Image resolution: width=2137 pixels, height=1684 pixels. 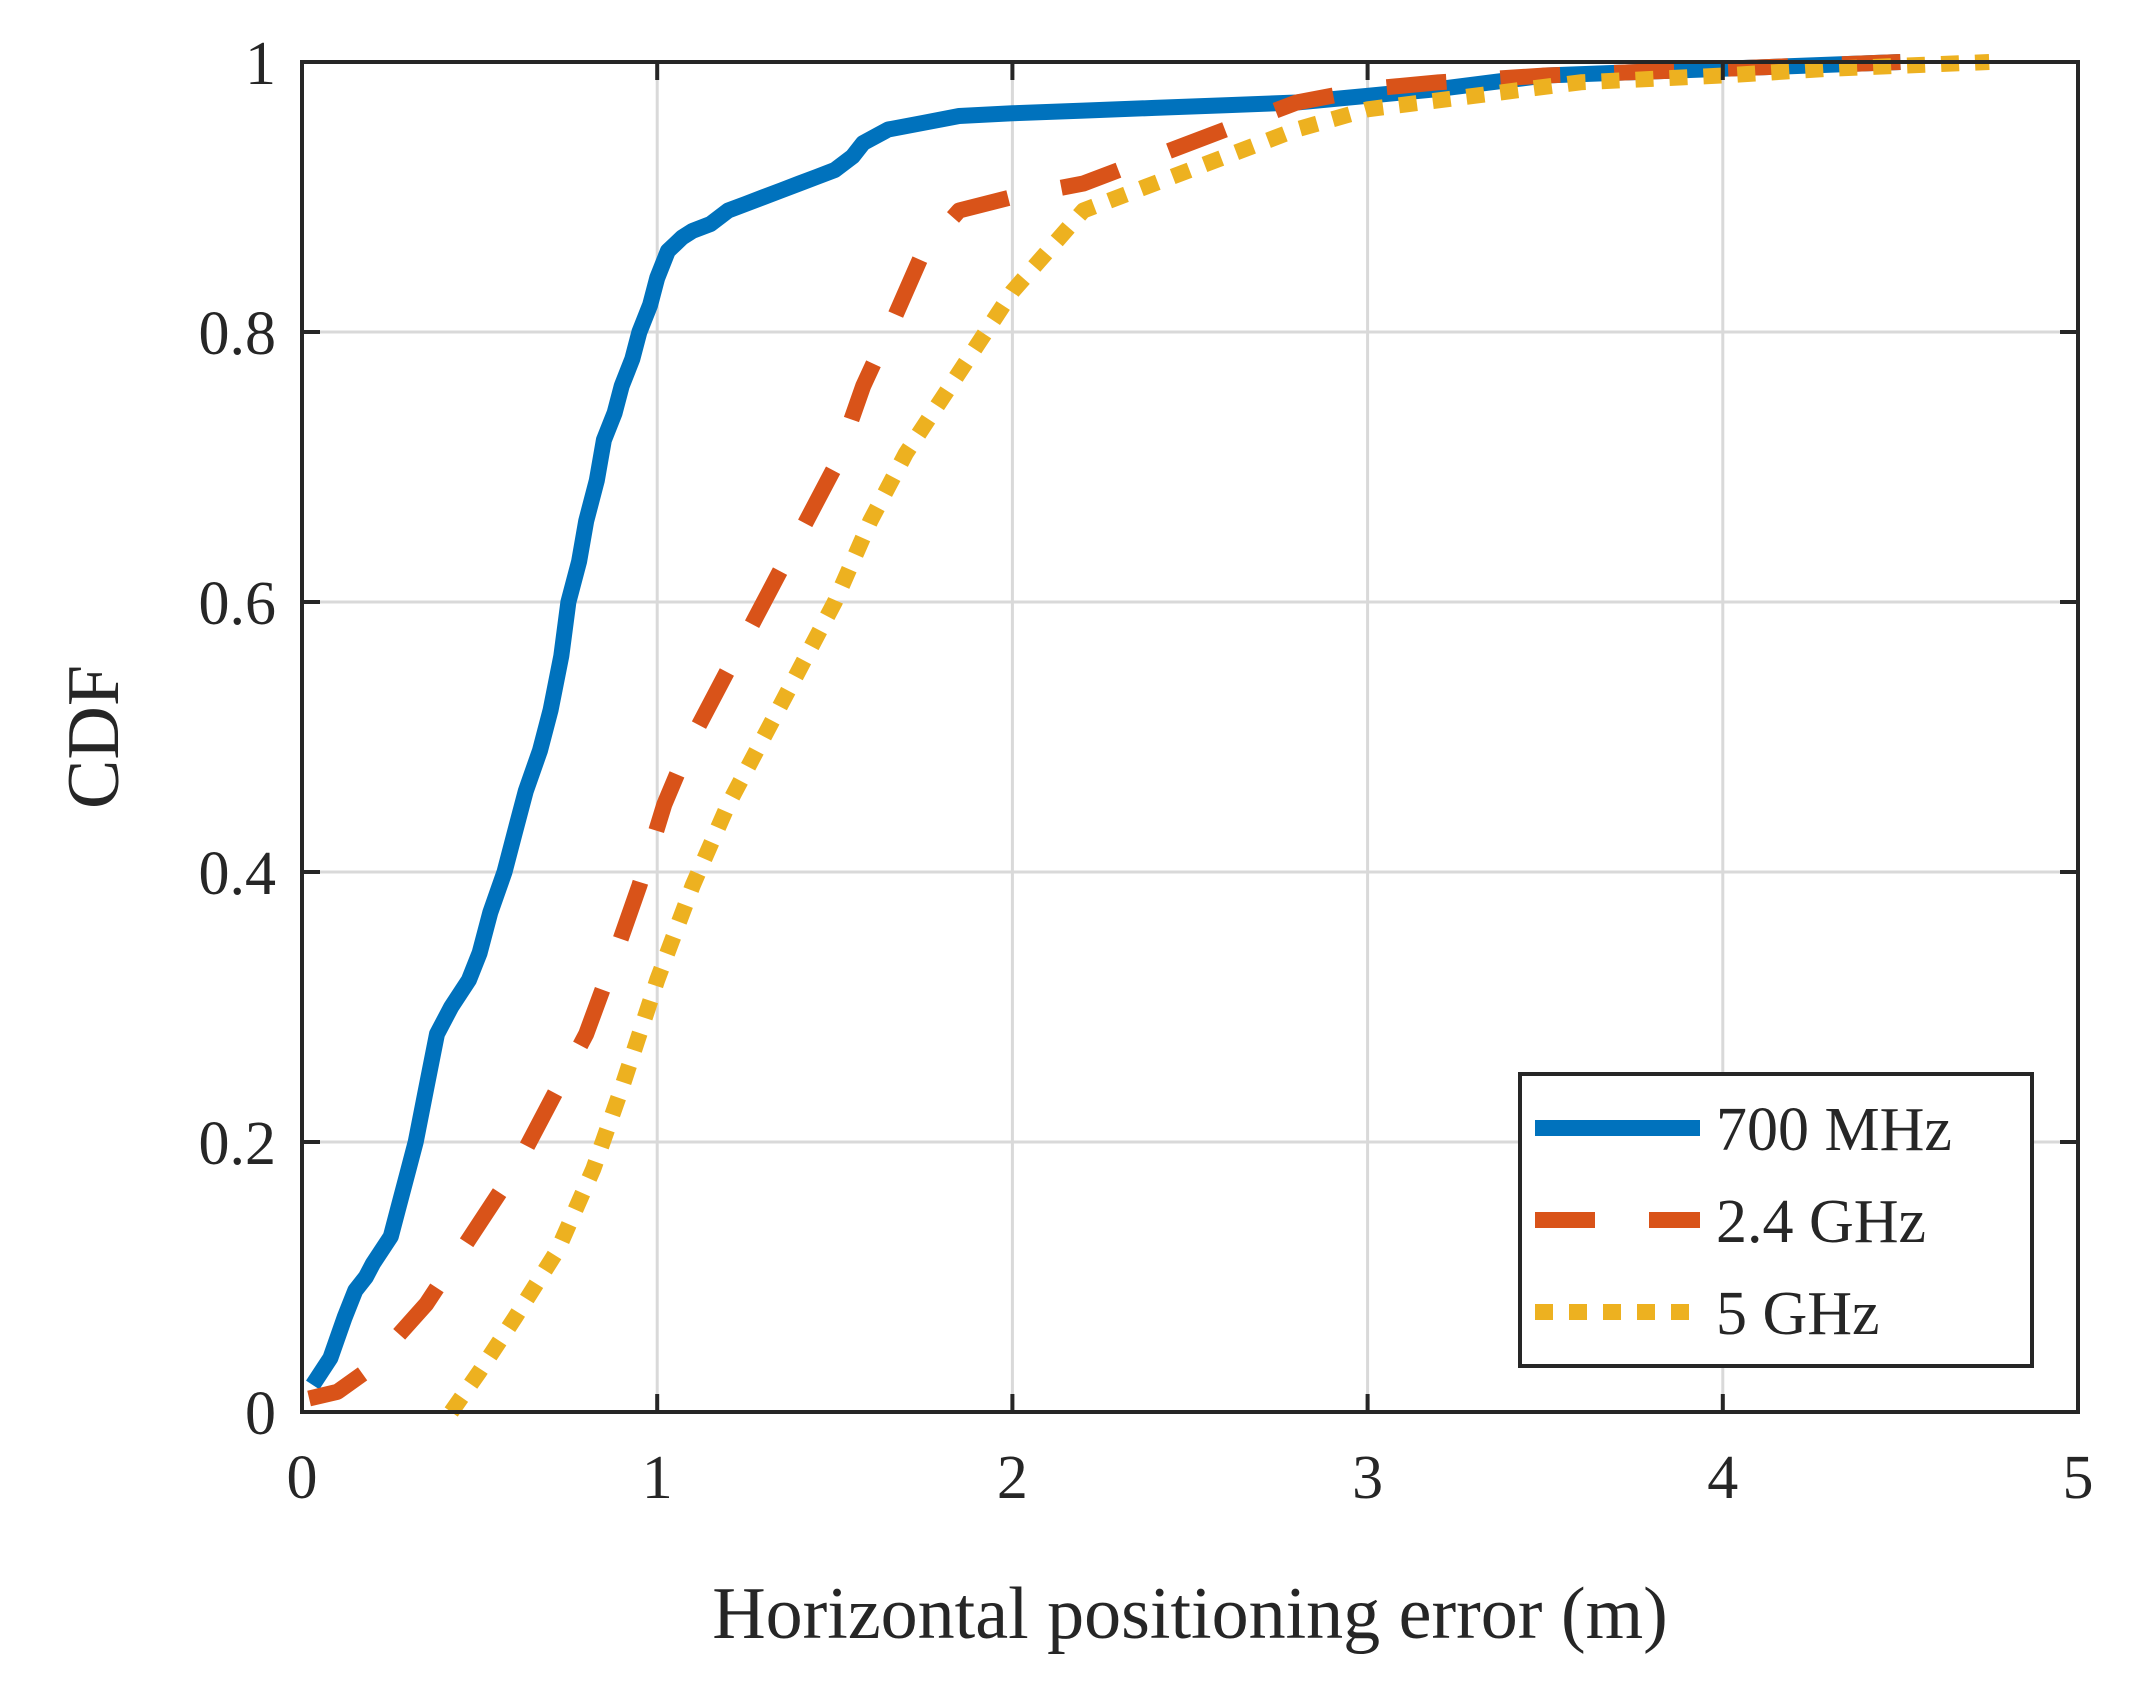 What do you see at coordinates (1190, 1614) in the screenshot?
I see `x-axis-title: Horizontal positioning error (m)` at bounding box center [1190, 1614].